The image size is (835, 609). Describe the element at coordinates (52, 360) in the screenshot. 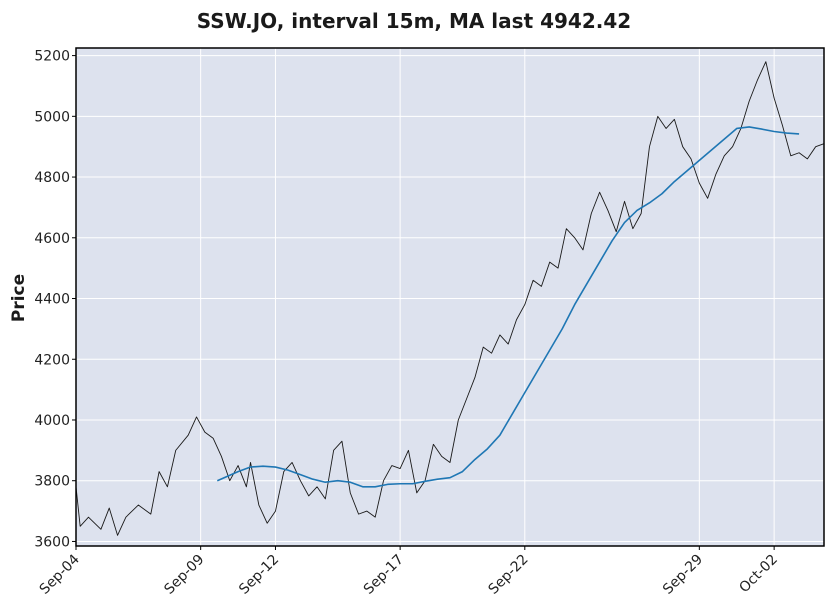

I see `y-tick-label: 4200` at that location.